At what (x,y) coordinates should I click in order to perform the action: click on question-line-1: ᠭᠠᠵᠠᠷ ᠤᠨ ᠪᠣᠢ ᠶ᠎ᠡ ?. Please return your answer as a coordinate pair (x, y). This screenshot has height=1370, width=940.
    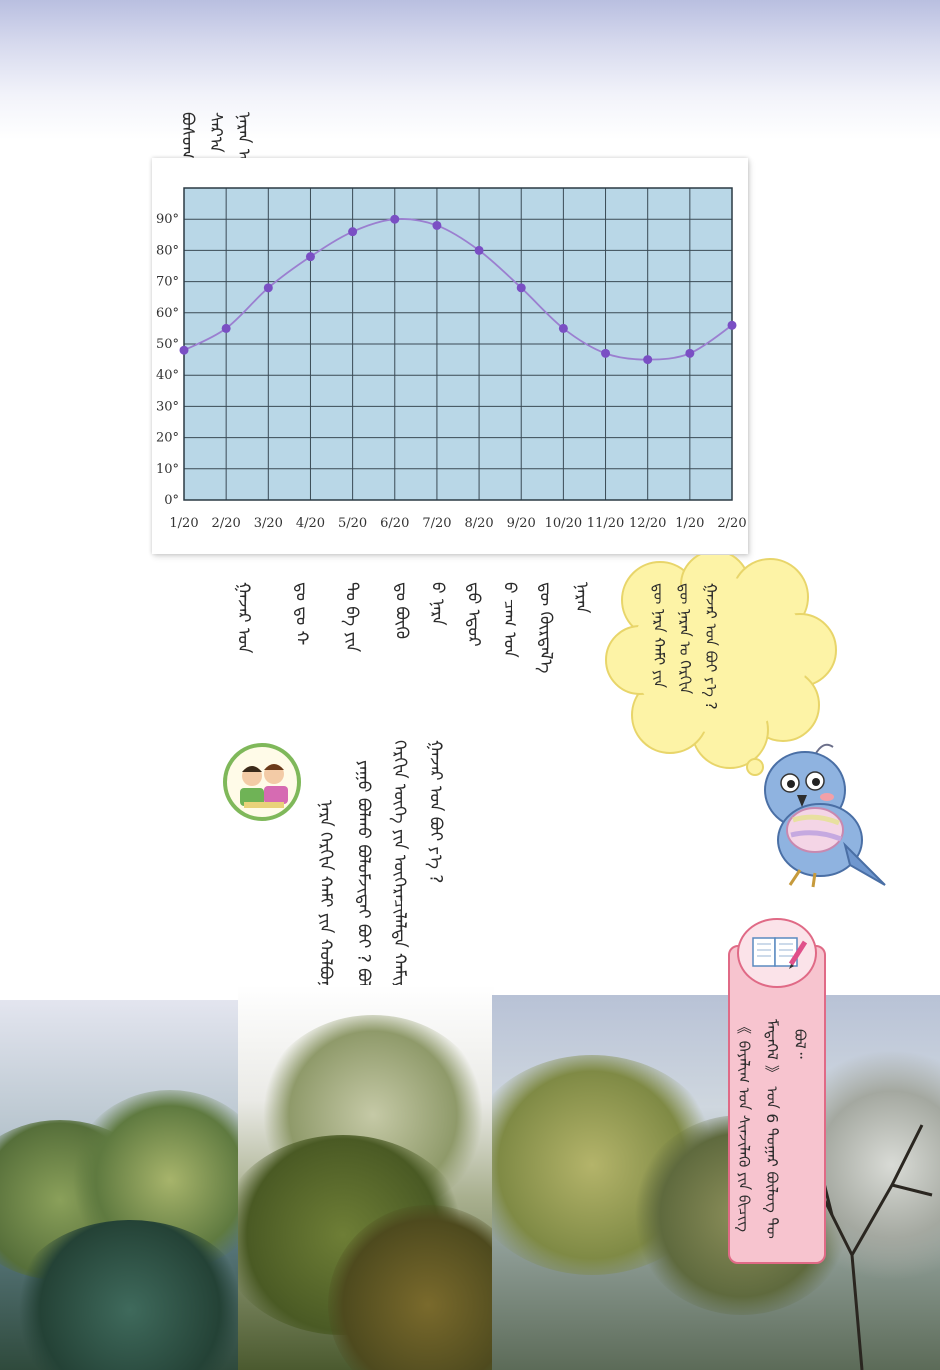
    Looking at the image, I should click on (434, 811).